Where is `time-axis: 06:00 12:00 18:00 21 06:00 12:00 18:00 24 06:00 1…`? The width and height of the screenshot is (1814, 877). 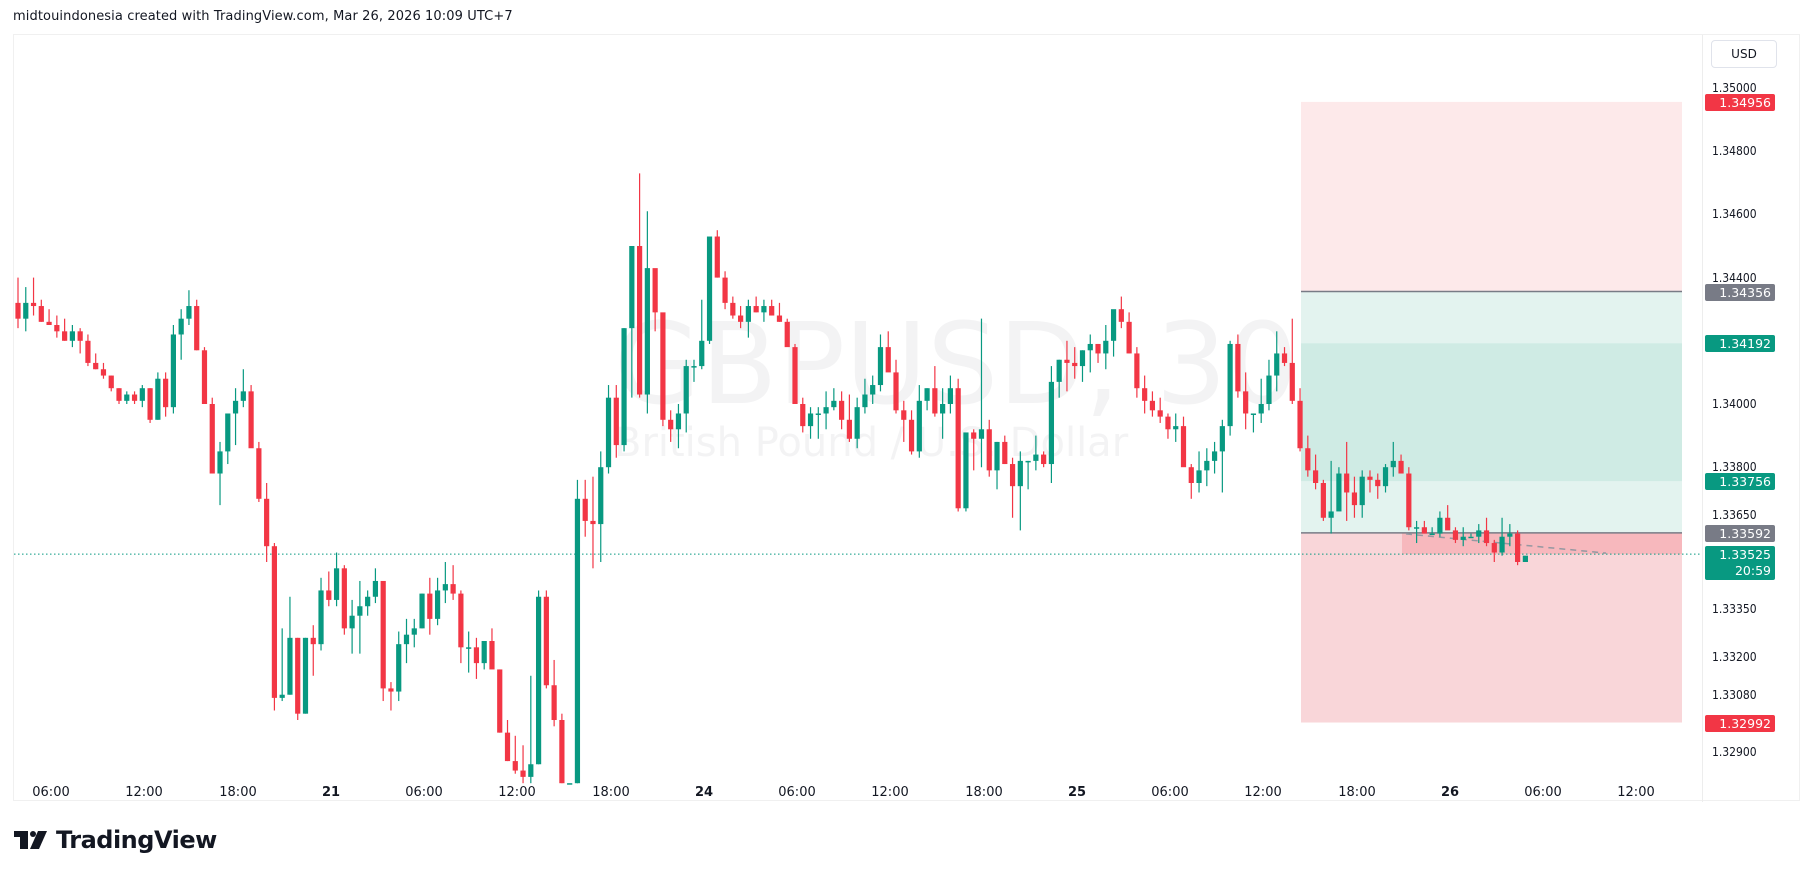 time-axis: 06:00 12:00 18:00 21 06:00 12:00 18:00 24 06:00 1… is located at coordinates (858, 793).